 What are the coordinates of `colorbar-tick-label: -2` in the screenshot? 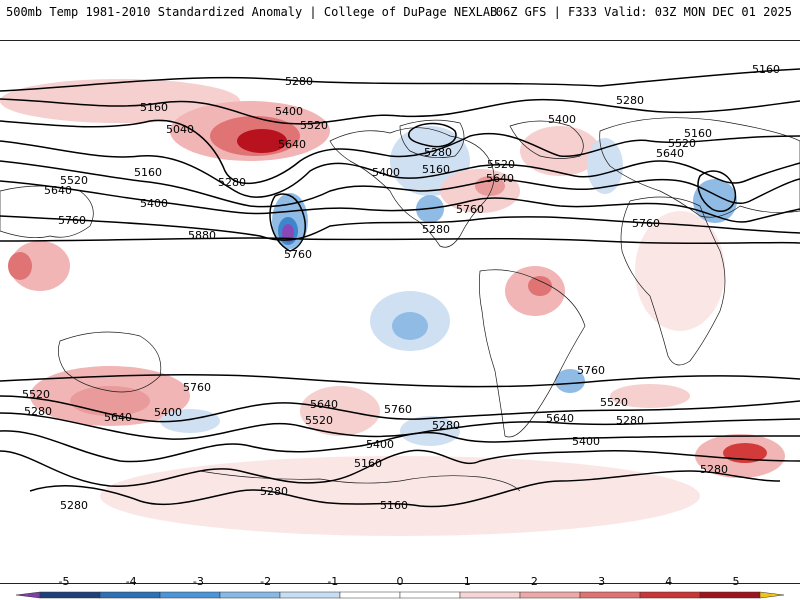 It's located at (265, 581).